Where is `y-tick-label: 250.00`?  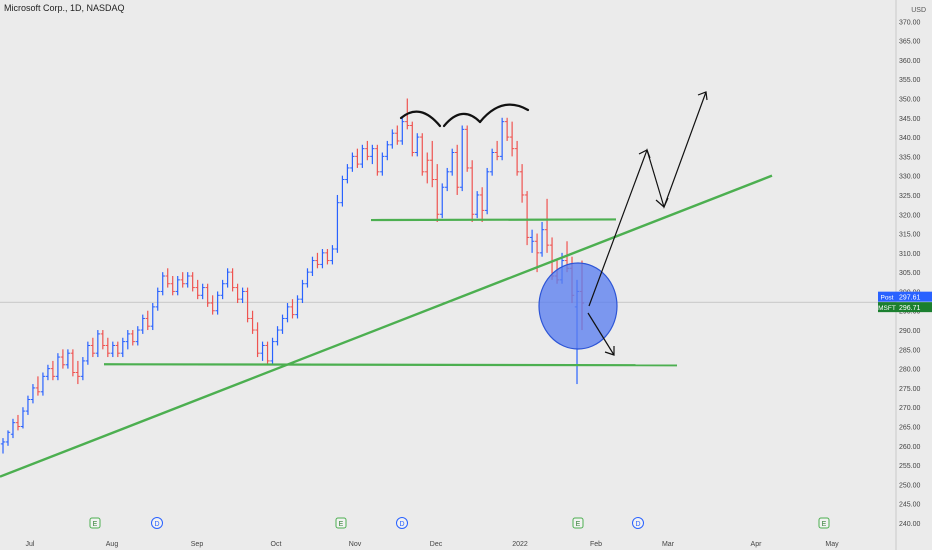 y-tick-label: 250.00 is located at coordinates (910, 485).